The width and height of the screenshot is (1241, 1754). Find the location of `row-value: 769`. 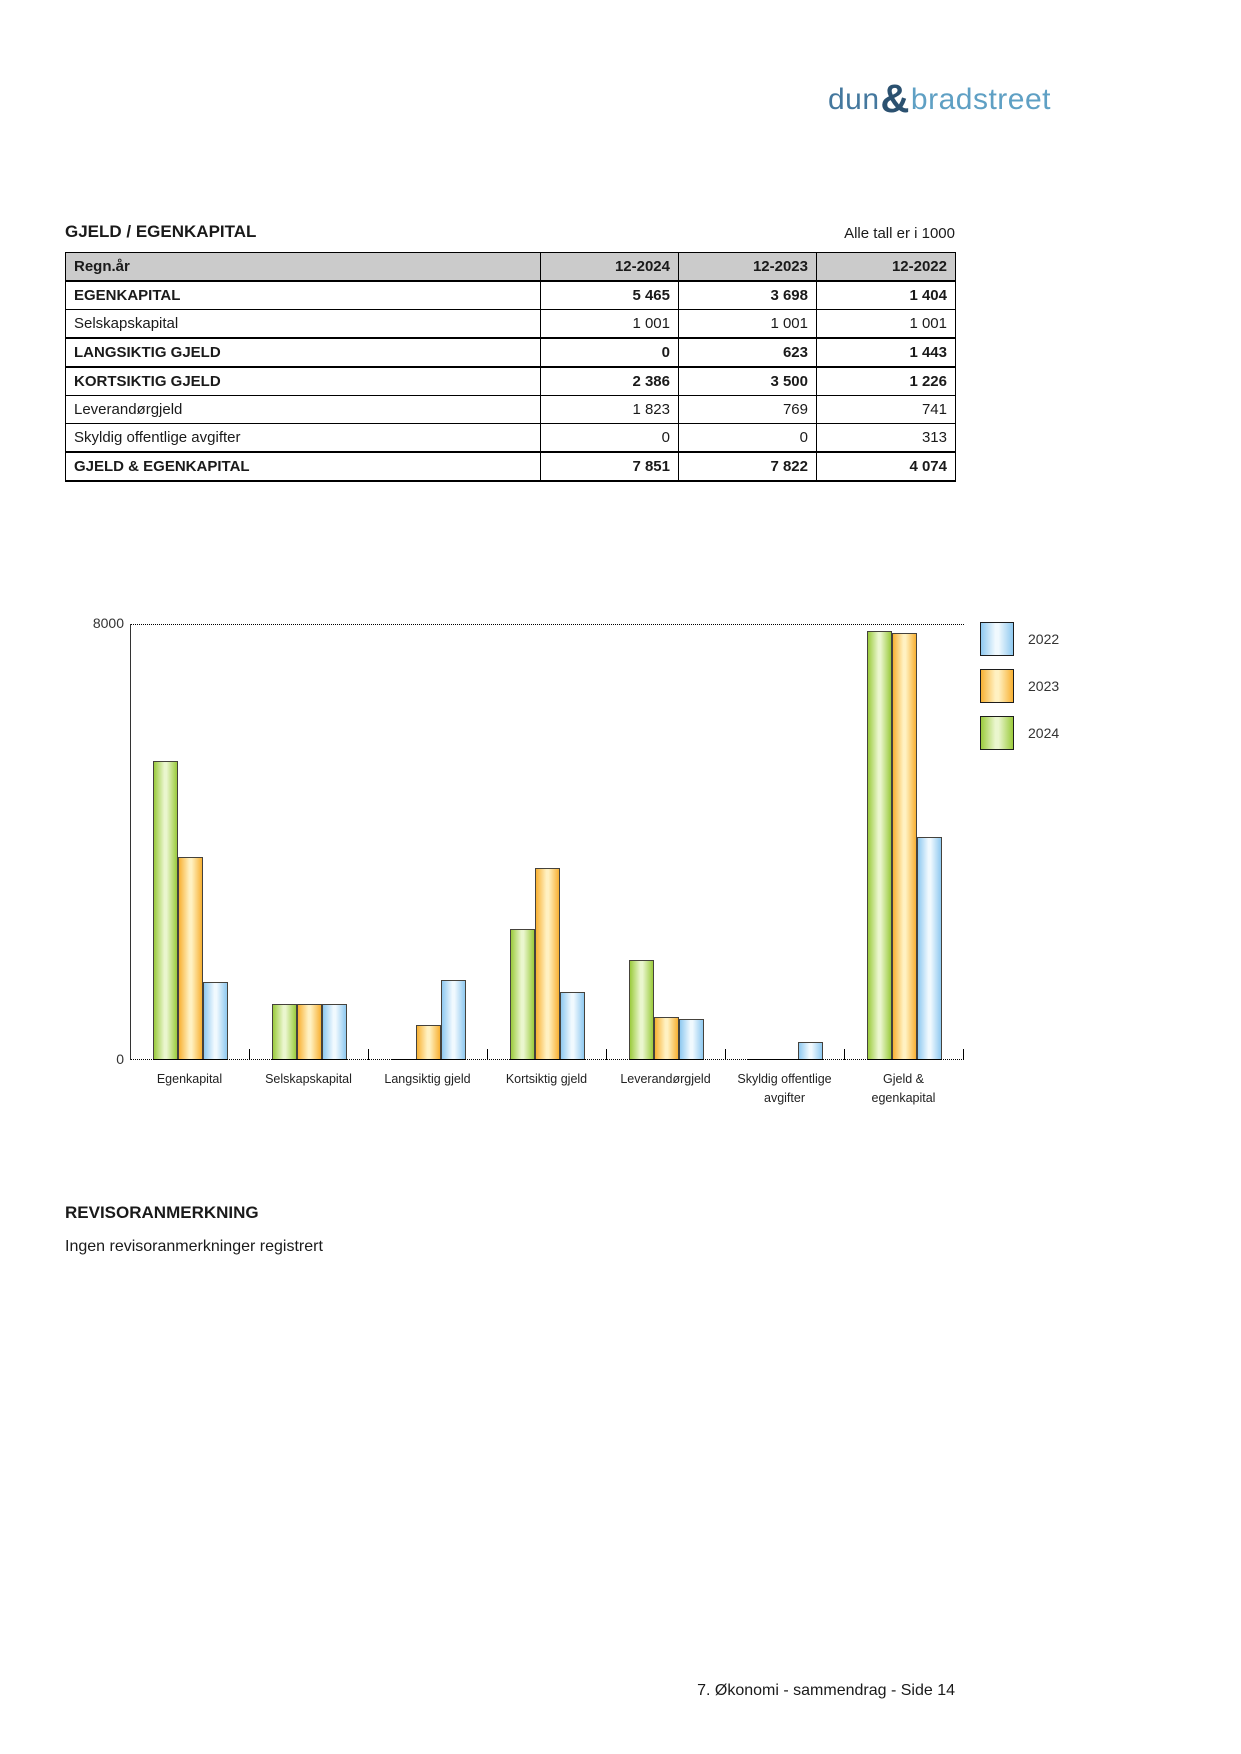

row-value: 769 is located at coordinates (747, 409).